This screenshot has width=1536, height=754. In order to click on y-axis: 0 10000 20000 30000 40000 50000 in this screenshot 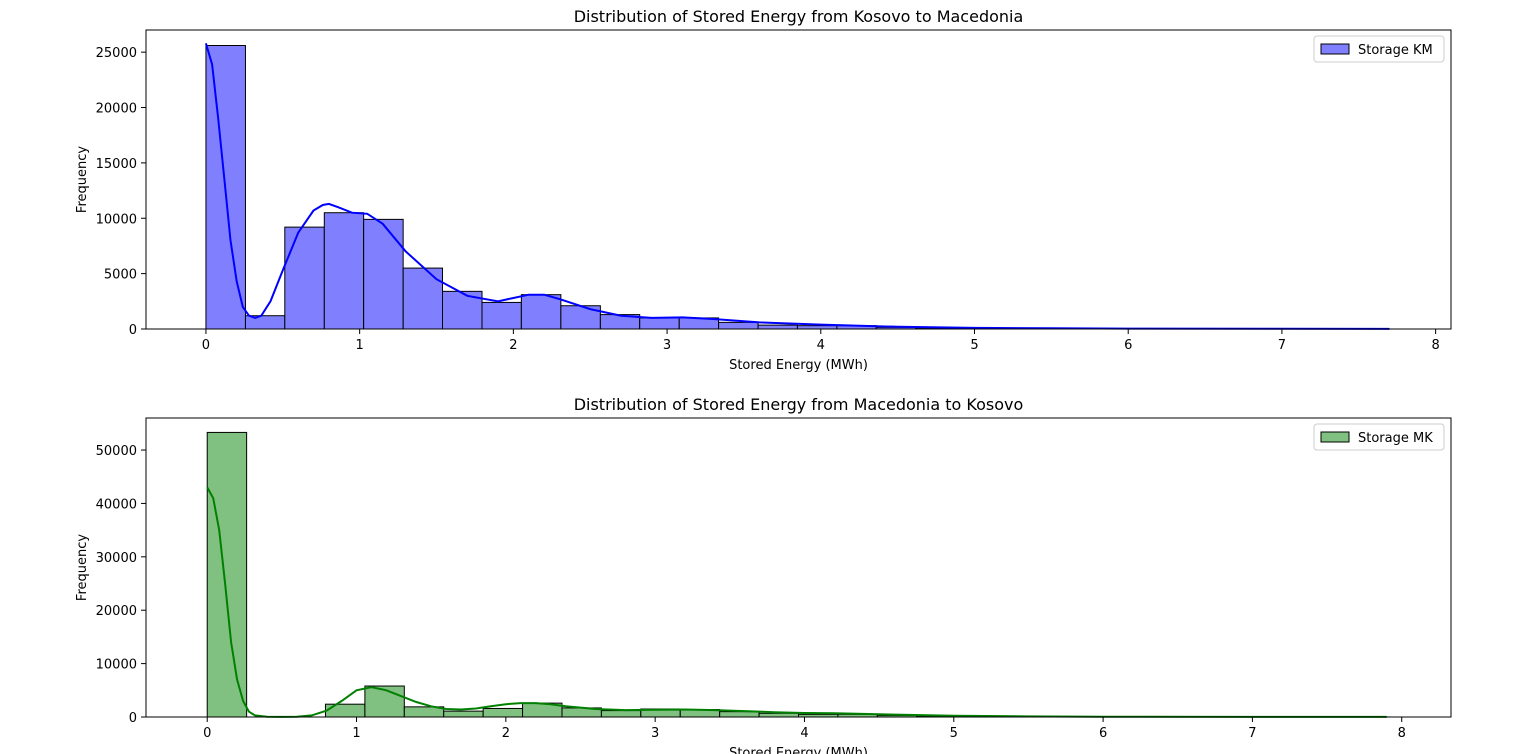, I will do `click(121, 585)`.